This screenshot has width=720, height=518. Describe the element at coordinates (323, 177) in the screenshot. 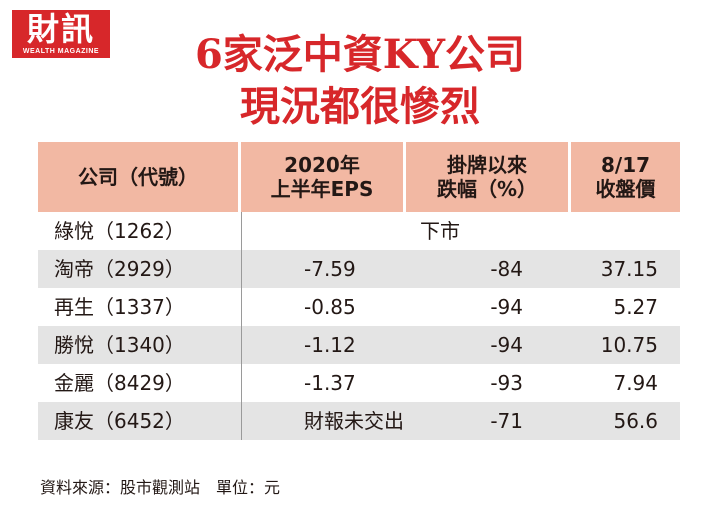

I see `header-eps: 2020年 上半年EPS` at that location.